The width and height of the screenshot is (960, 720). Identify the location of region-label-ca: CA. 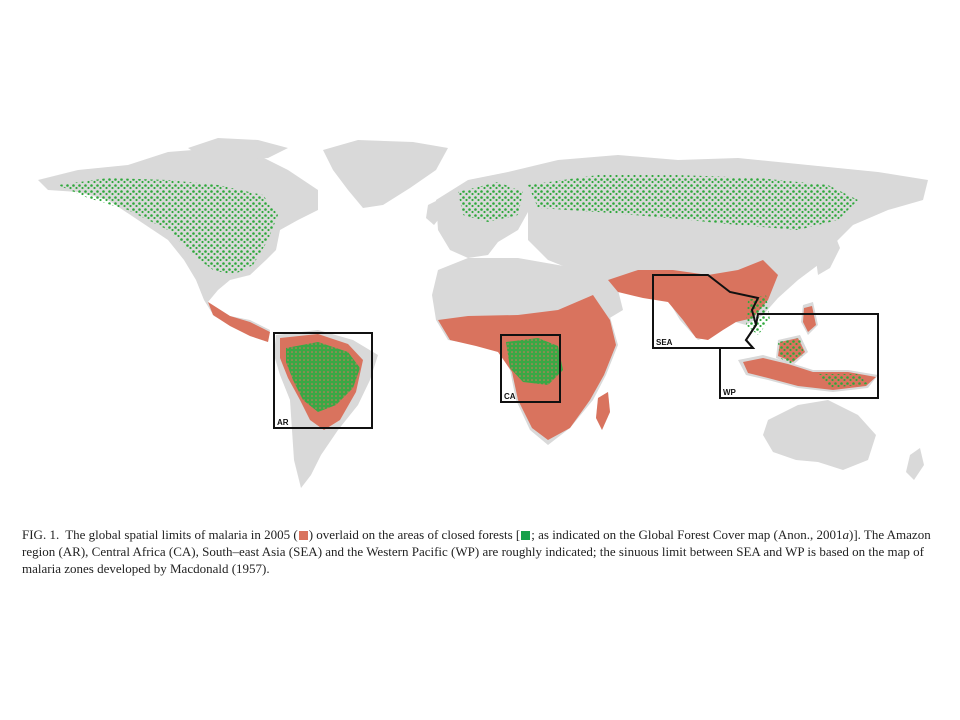
(510, 396).